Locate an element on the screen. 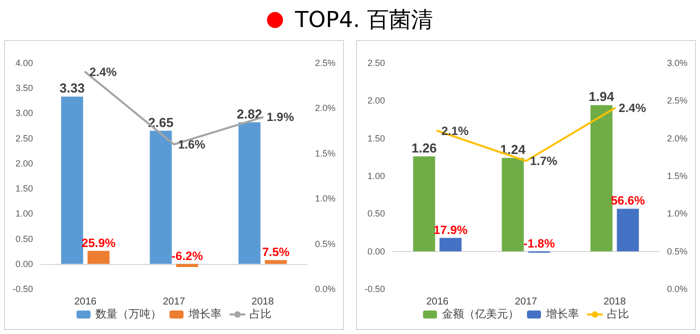 This screenshot has height=334, width=700. y2-tick-label: 3.0% is located at coordinates (677, 63).